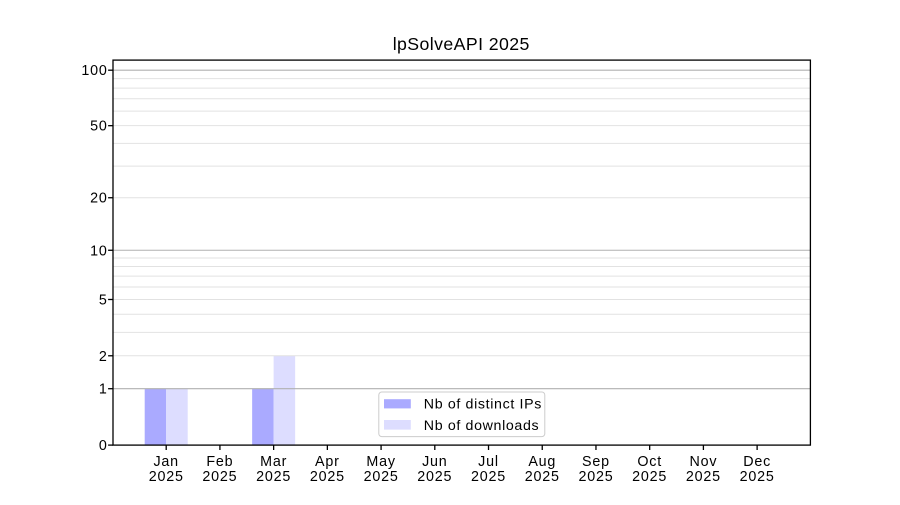 Image resolution: width=900 pixels, height=505 pixels. Describe the element at coordinates (434, 462) in the screenshot. I see `svg-text: Jun` at that location.